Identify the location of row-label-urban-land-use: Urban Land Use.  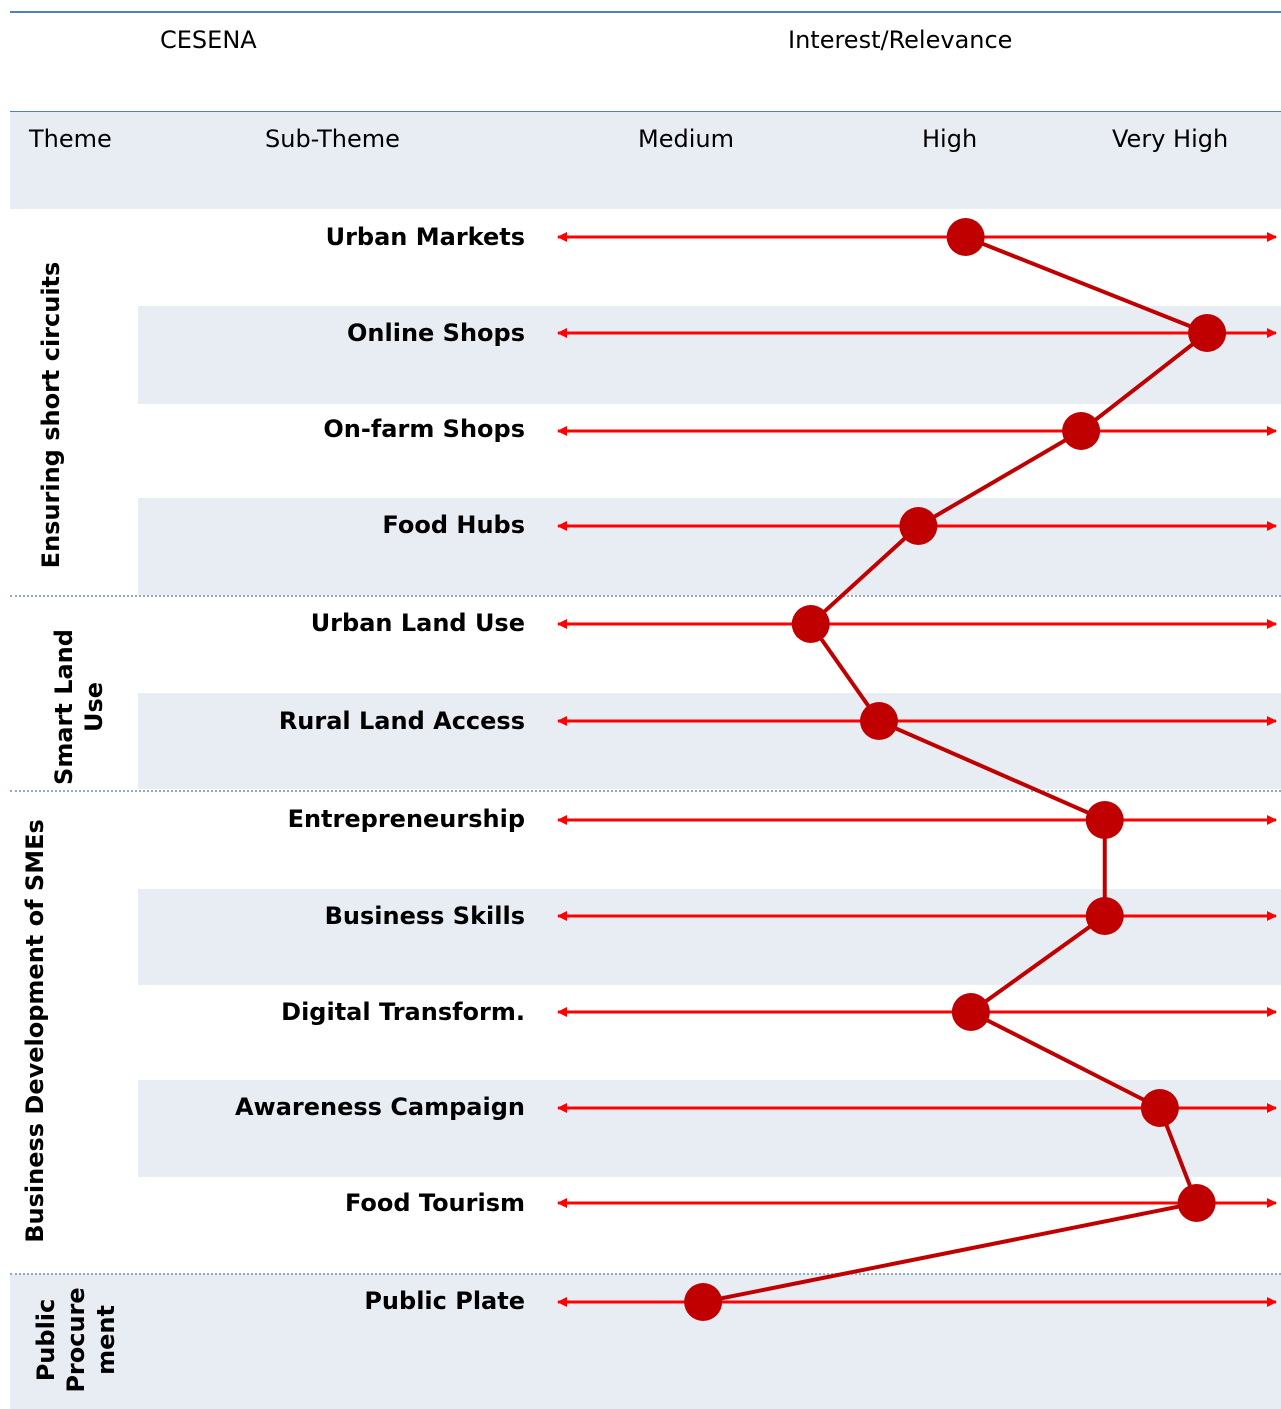
(417, 623).